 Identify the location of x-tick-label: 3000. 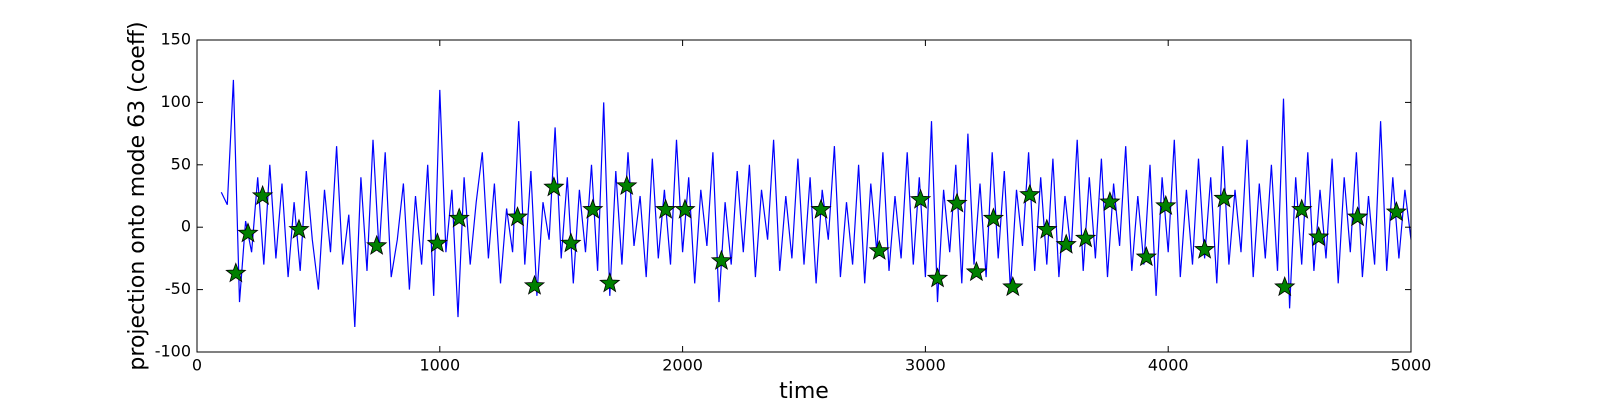
(925, 365).